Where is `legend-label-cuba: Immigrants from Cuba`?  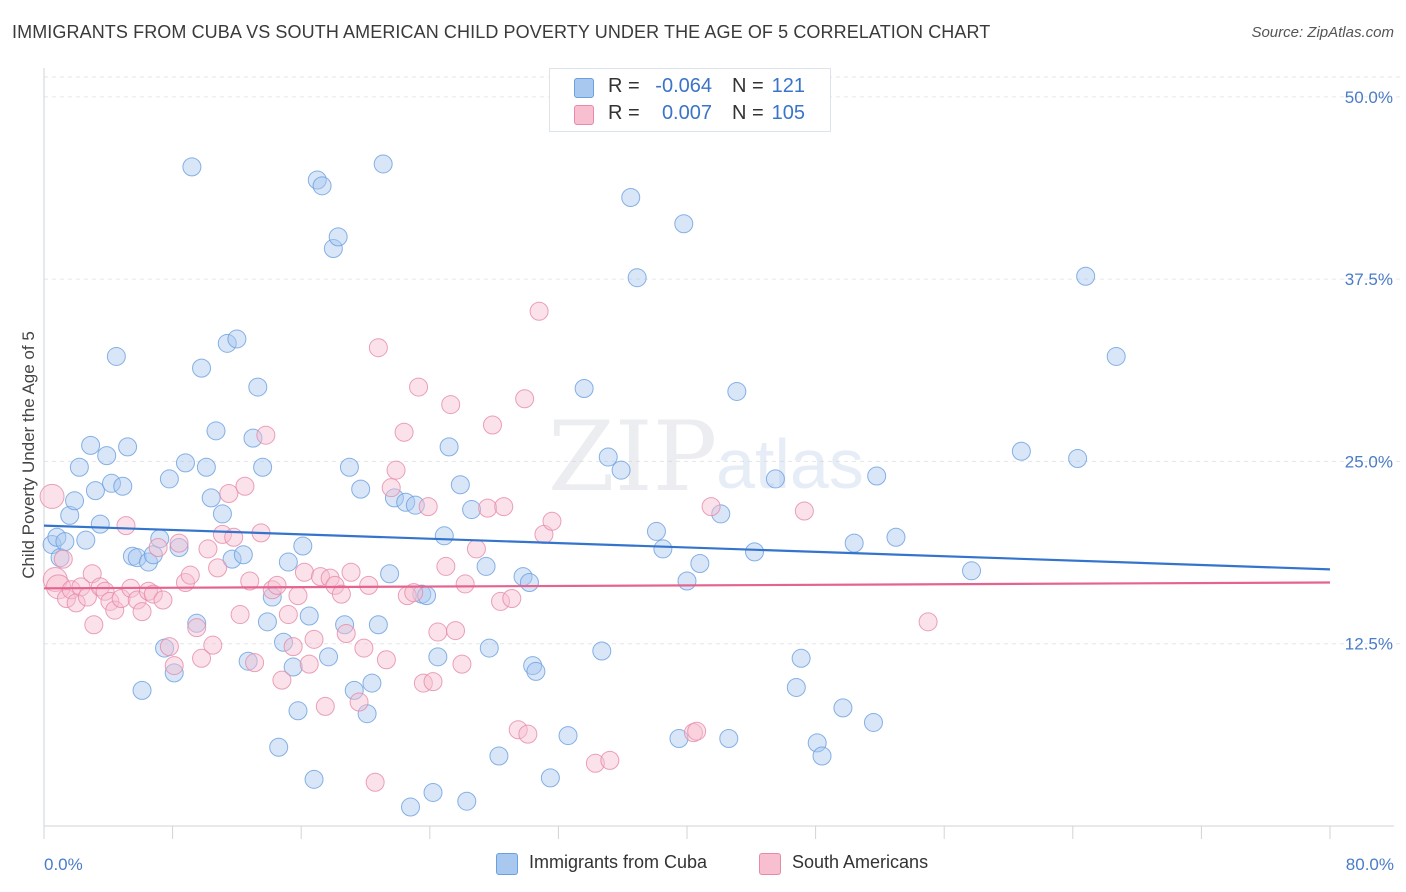 legend-label-cuba: Immigrants from Cuba is located at coordinates (618, 862).